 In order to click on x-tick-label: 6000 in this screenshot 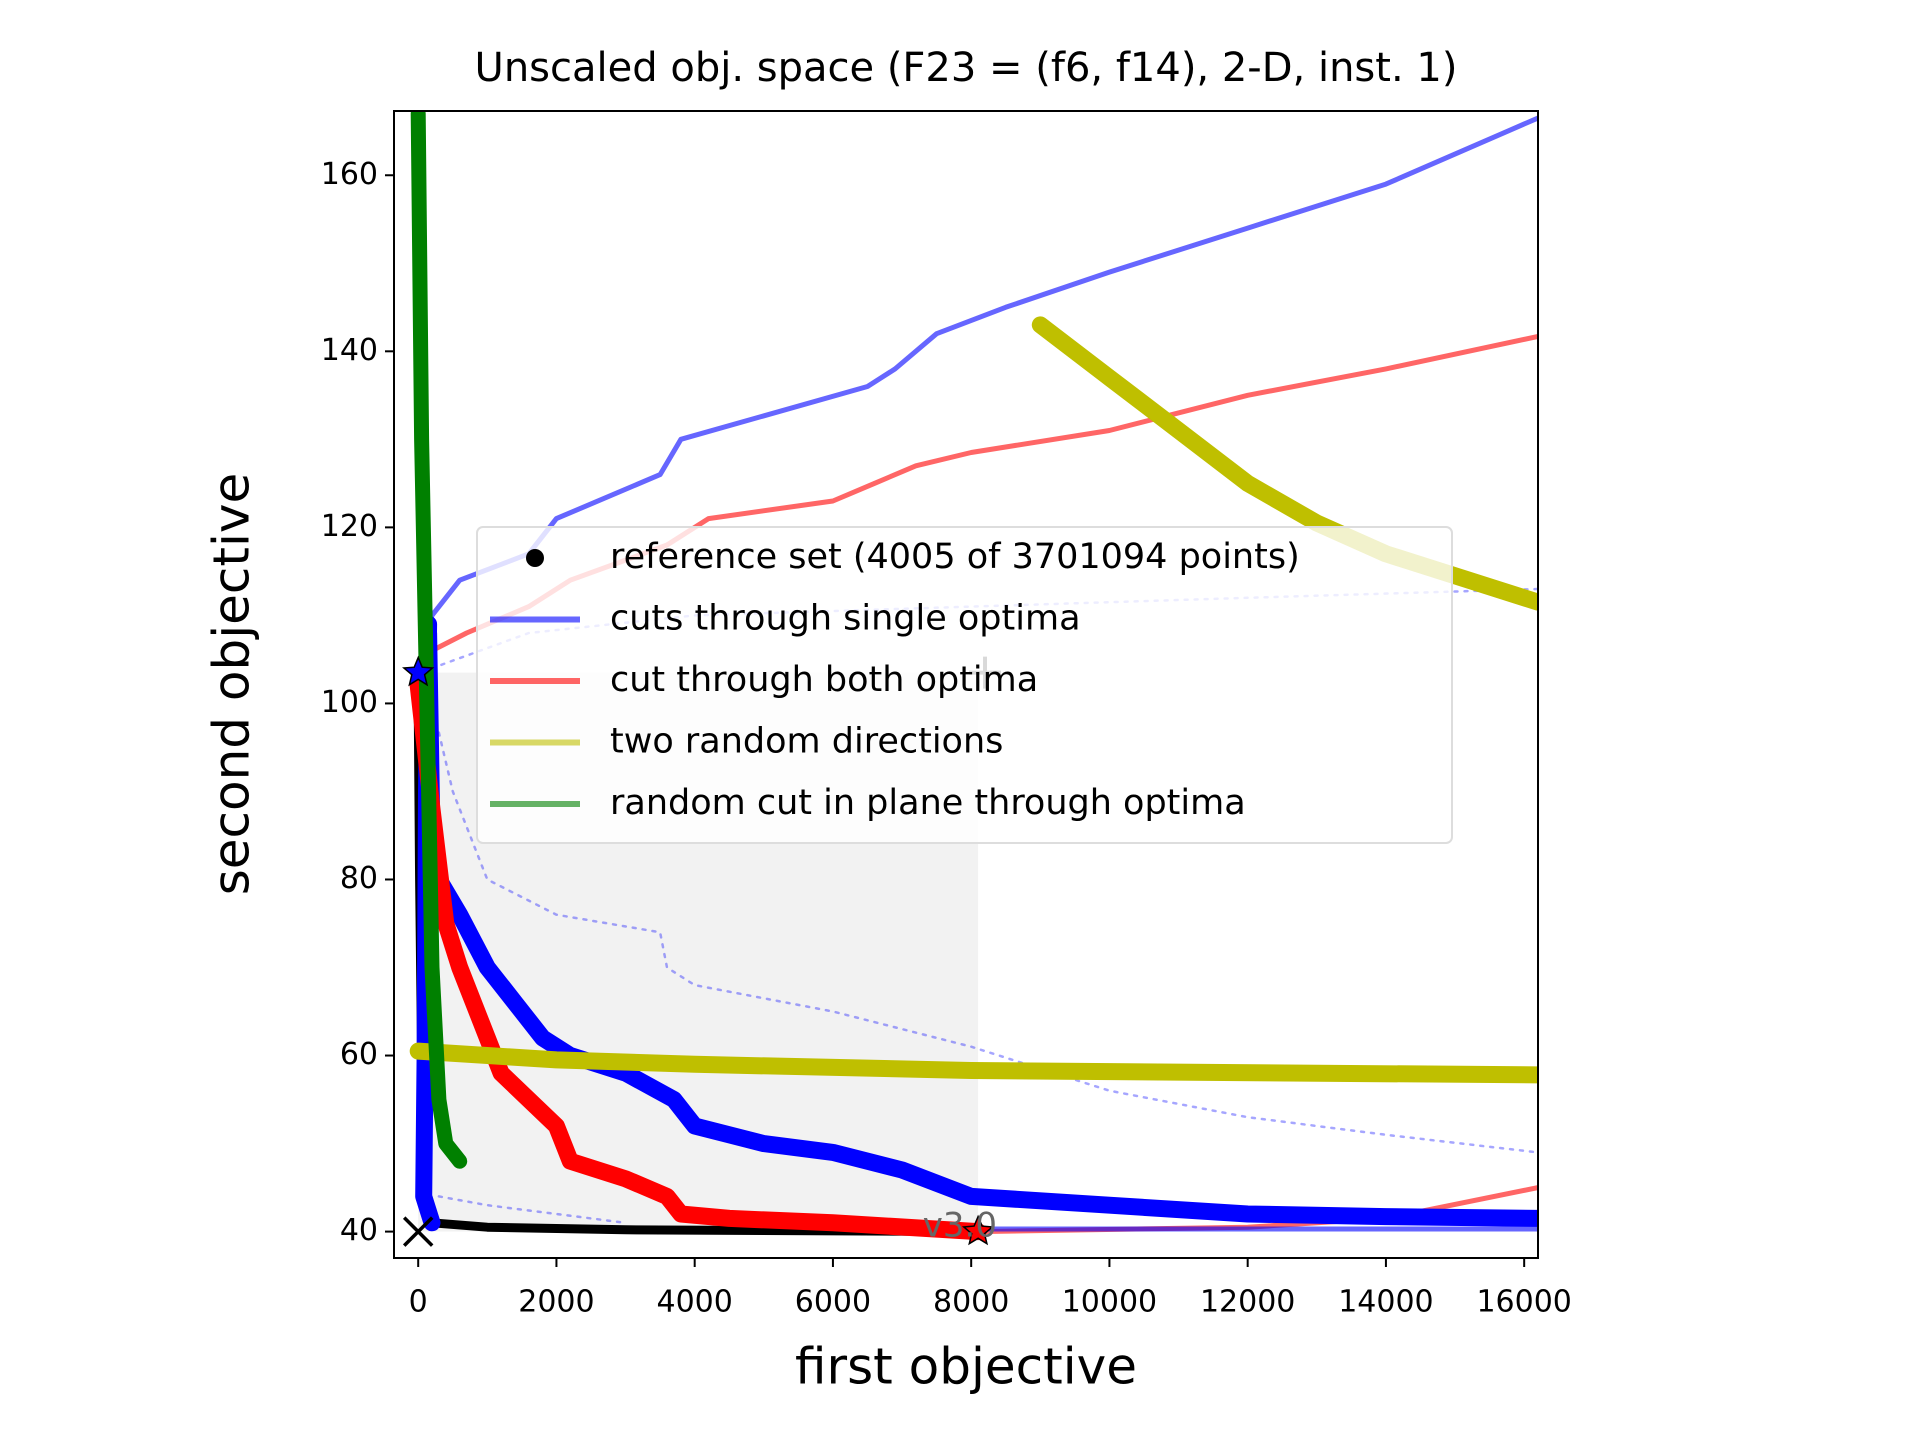, I will do `click(833, 1302)`.